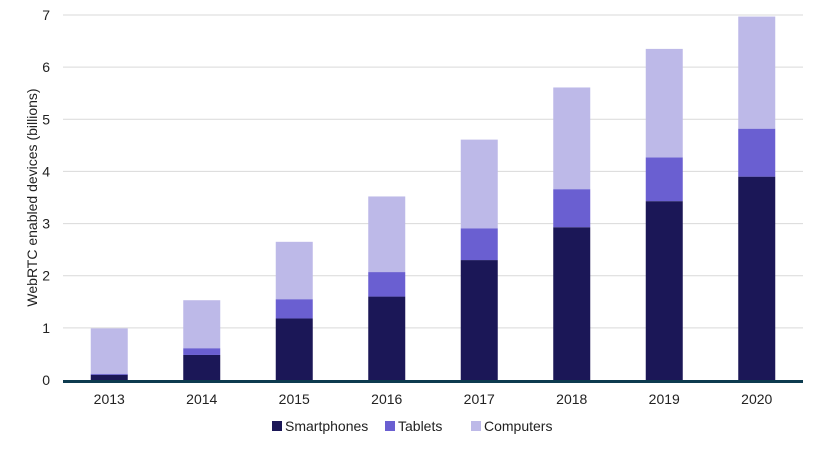 This screenshot has height=461, width=838. Describe the element at coordinates (46, 276) in the screenshot. I see `y-tick-label: 2` at that location.